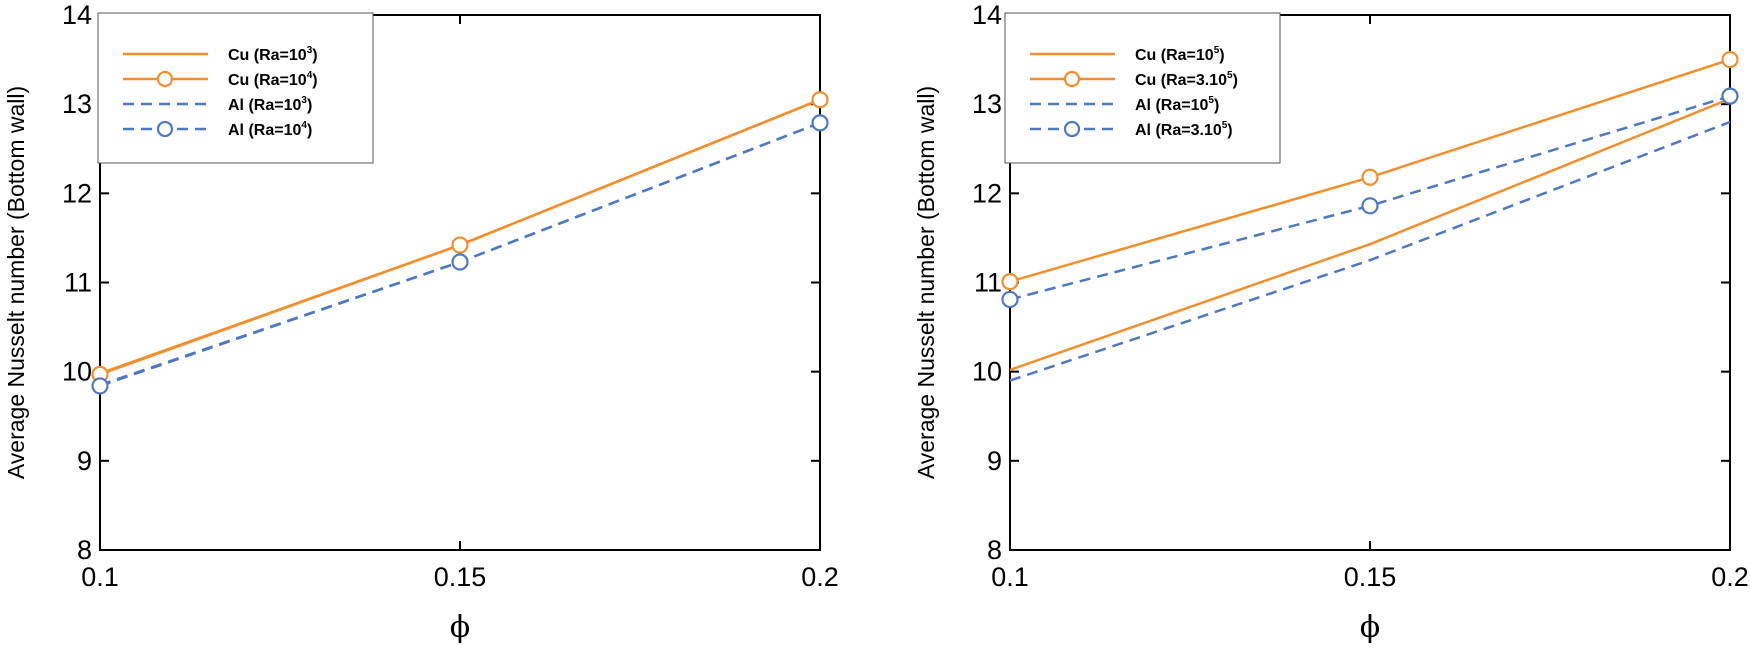 Image resolution: width=1750 pixels, height=650 pixels. I want to click on legend-label-1: Cu (Ra=104), so click(273, 79).